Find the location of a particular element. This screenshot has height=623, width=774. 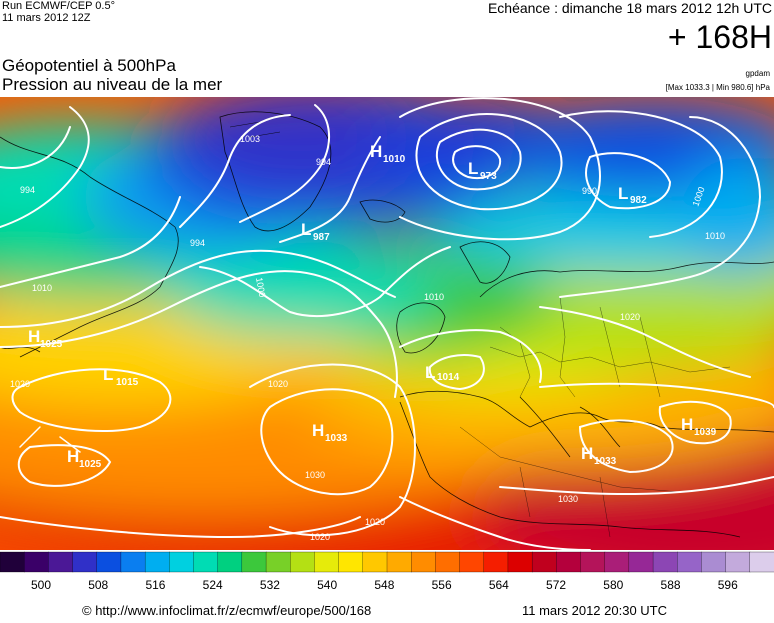

color-scale-label: 532 is located at coordinates (270, 585).